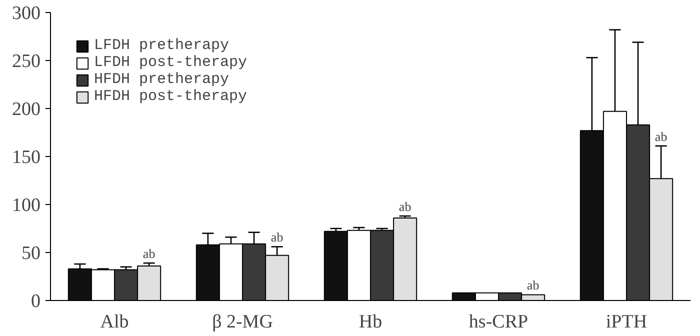 The width and height of the screenshot is (700, 336). Describe the element at coordinates (171, 62) in the screenshot. I see `legend-label: LFDH post-therapy` at that location.